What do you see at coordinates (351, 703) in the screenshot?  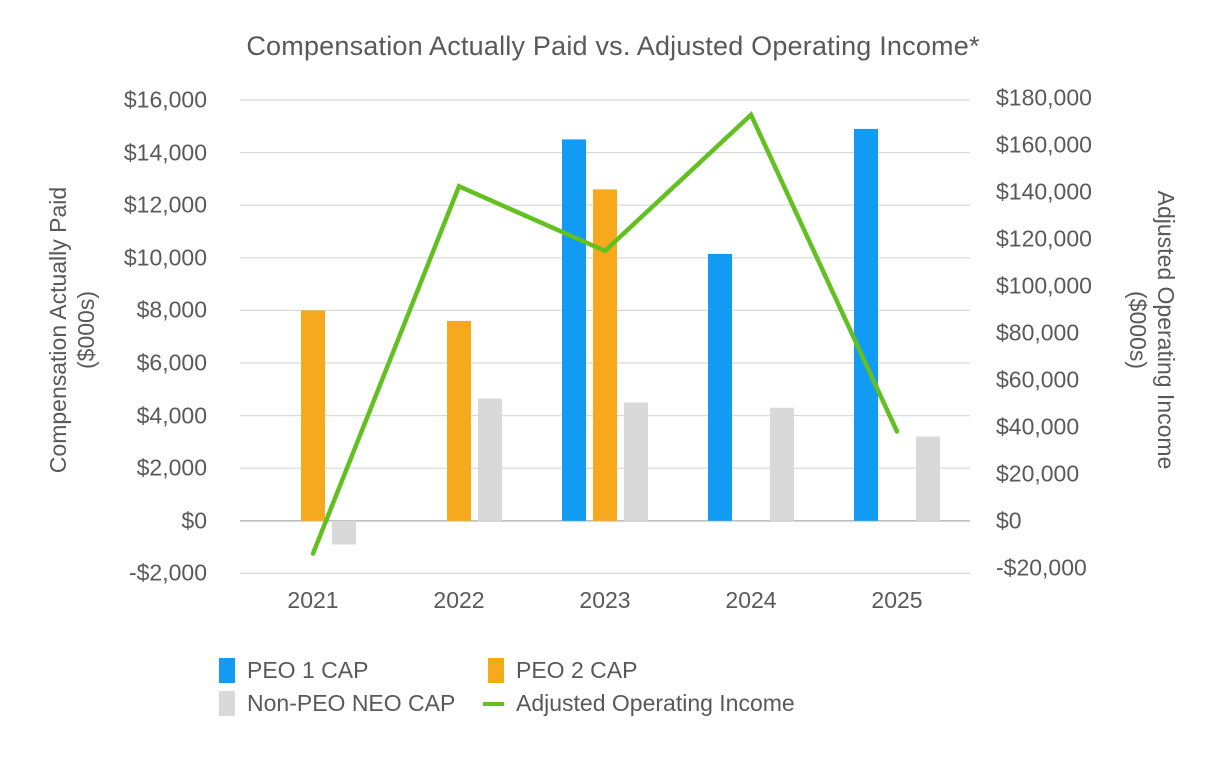 I see `legend-label-non-peo-neo-cap: Non-PEO NEO CAP` at bounding box center [351, 703].